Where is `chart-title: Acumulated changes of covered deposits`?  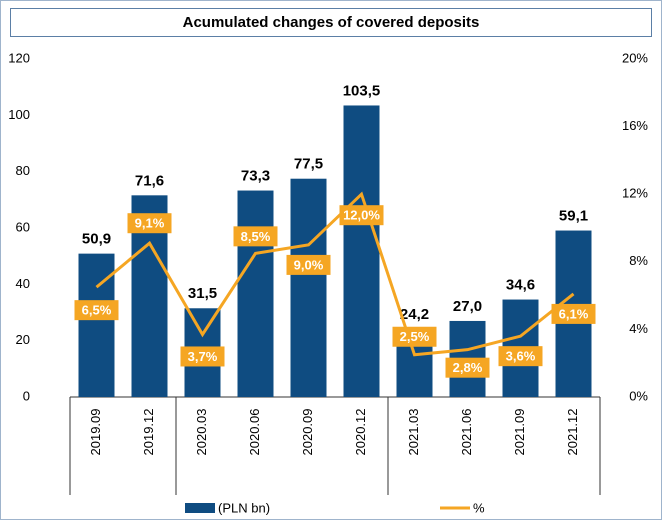
chart-title: Acumulated changes of covered deposits is located at coordinates (331, 22).